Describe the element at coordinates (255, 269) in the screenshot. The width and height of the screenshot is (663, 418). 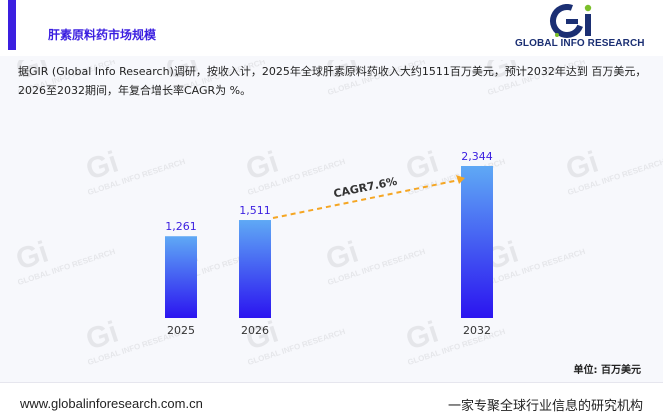
I see `bar-2026` at that location.